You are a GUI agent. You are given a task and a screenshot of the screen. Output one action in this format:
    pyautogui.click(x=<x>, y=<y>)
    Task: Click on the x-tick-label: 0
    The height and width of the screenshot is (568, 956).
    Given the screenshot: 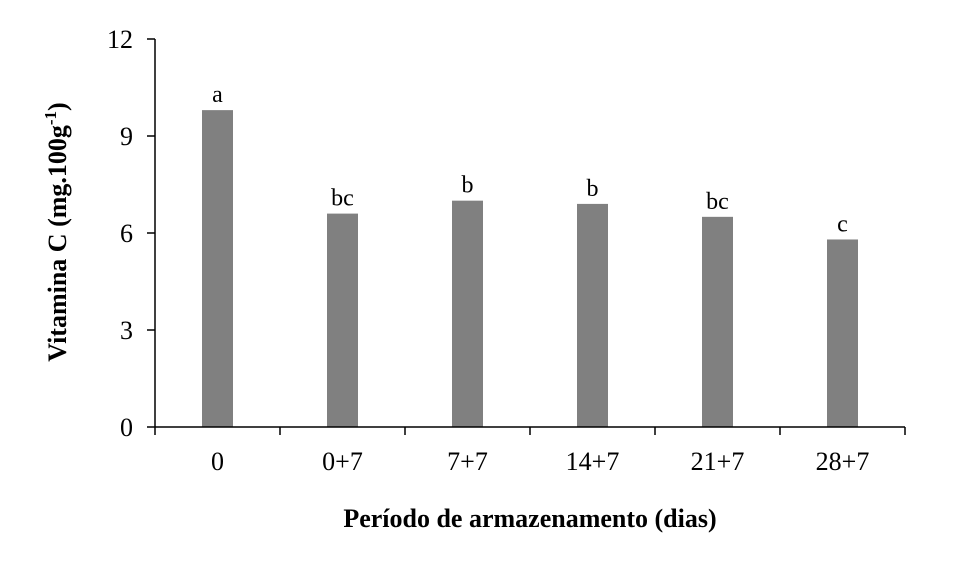 What is the action you would take?
    pyautogui.click(x=217, y=461)
    